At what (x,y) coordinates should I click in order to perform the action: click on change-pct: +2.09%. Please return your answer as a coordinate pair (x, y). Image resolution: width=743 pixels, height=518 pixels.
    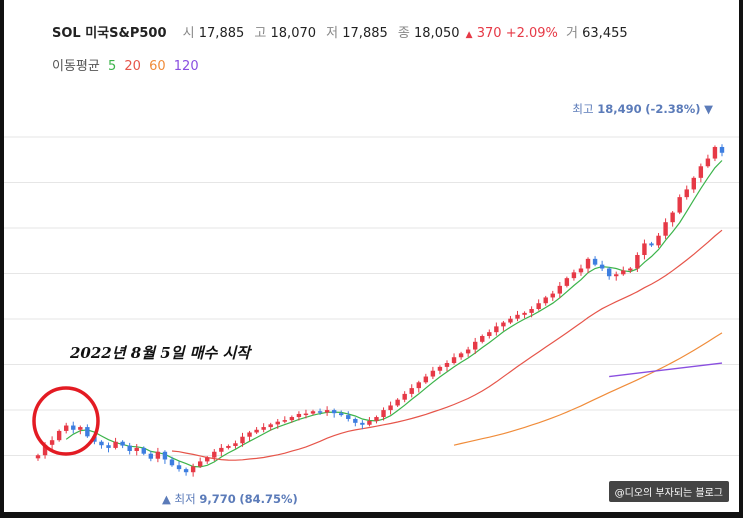
    Looking at the image, I should click on (531, 33).